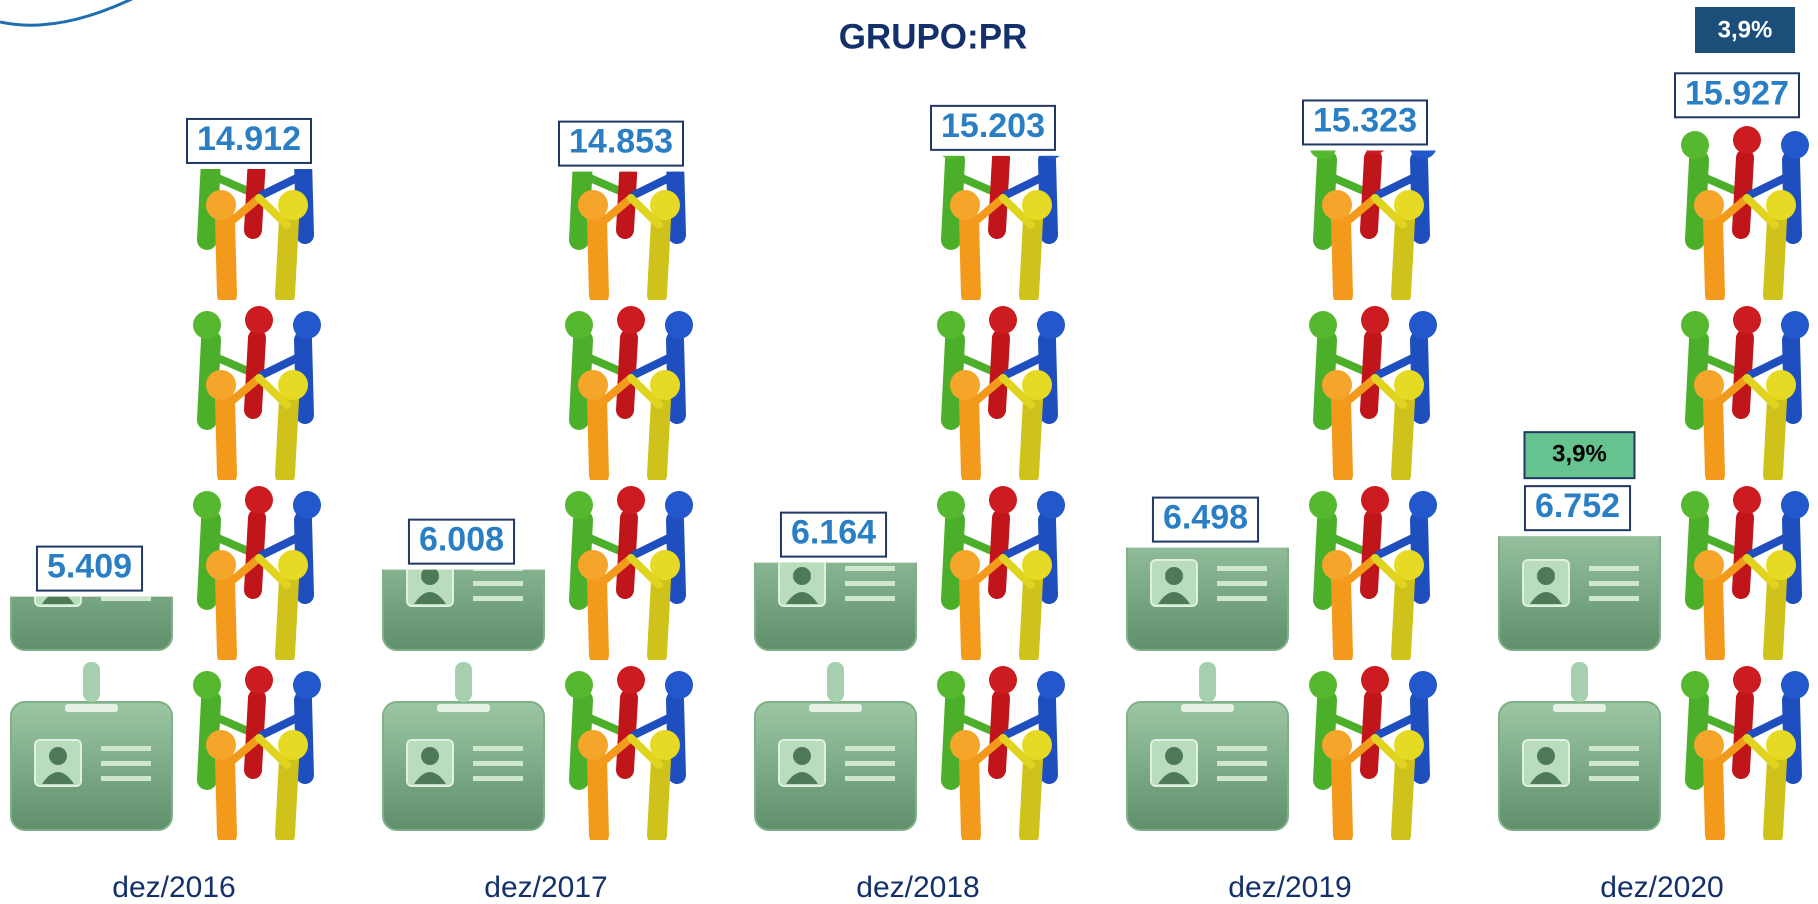 This screenshot has height=904, width=1818. I want to click on value-label: 5.409, so click(89, 567).